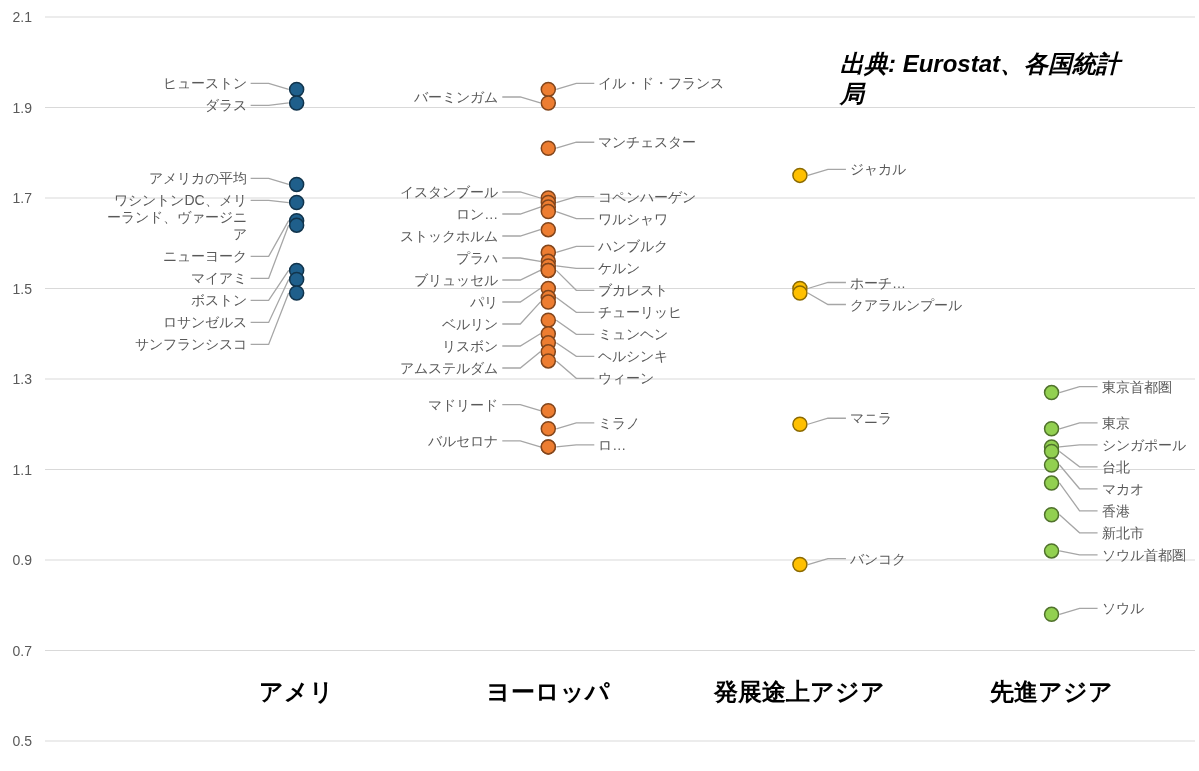 The image size is (1199, 771). What do you see at coordinates (633, 290) in the screenshot?
I see `annotation: ブカレスト` at bounding box center [633, 290].